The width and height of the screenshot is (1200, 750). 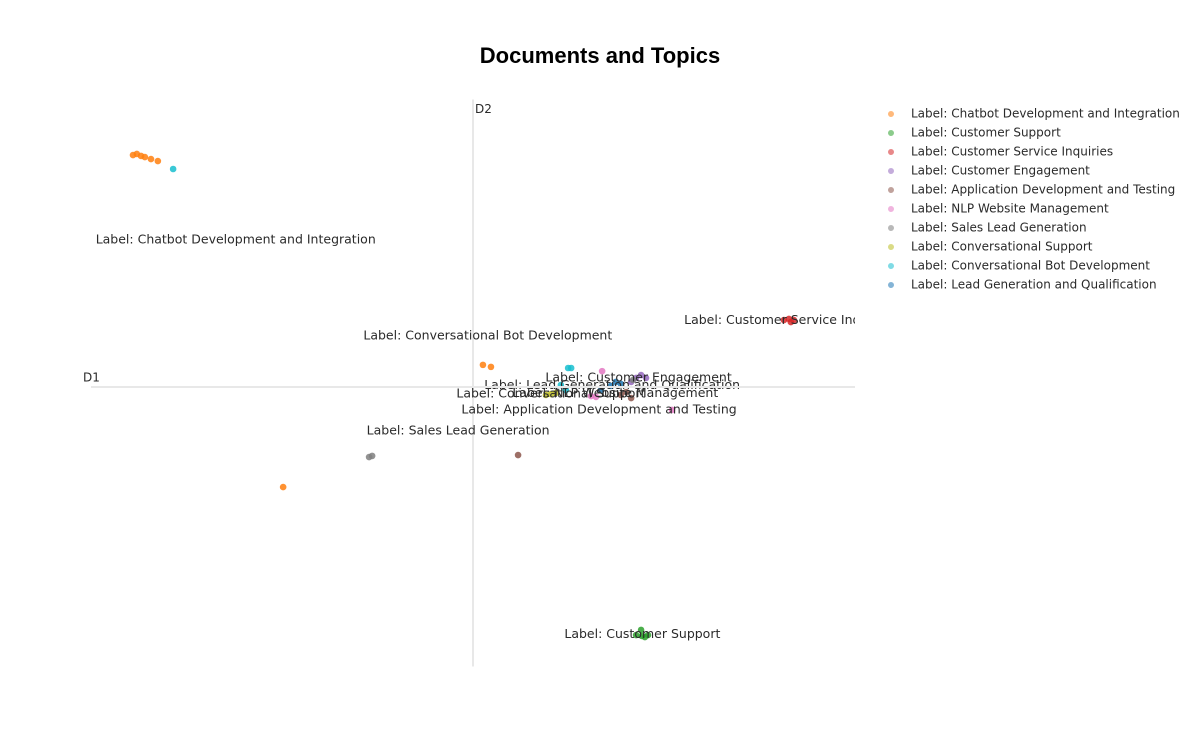 I want to click on legend-item: Label: Lead Generation and Qualification, so click(x=1022, y=285).